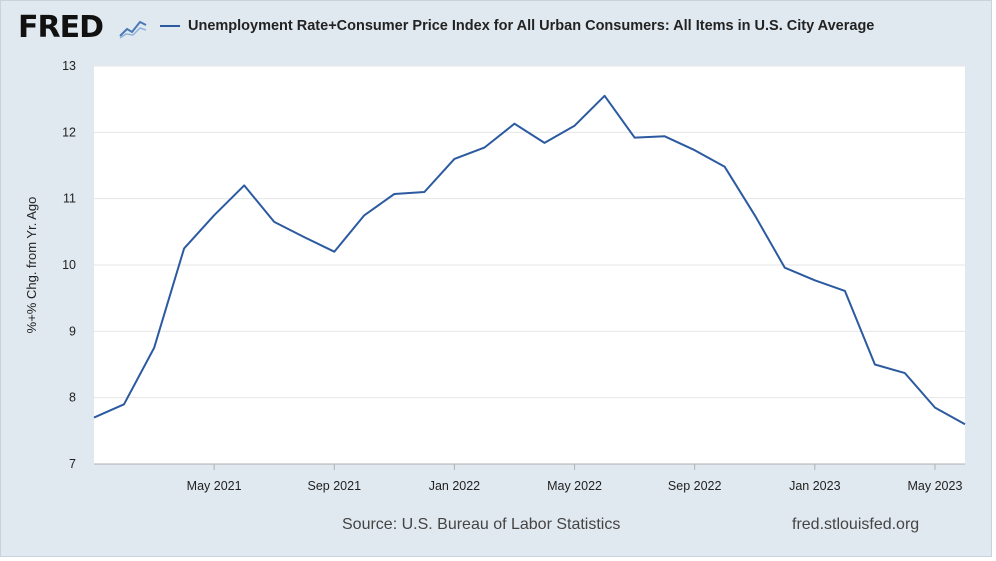 The height and width of the screenshot is (561, 996). Describe the element at coordinates (695, 486) in the screenshot. I see `x-tick-label: Sep 2022` at that location.